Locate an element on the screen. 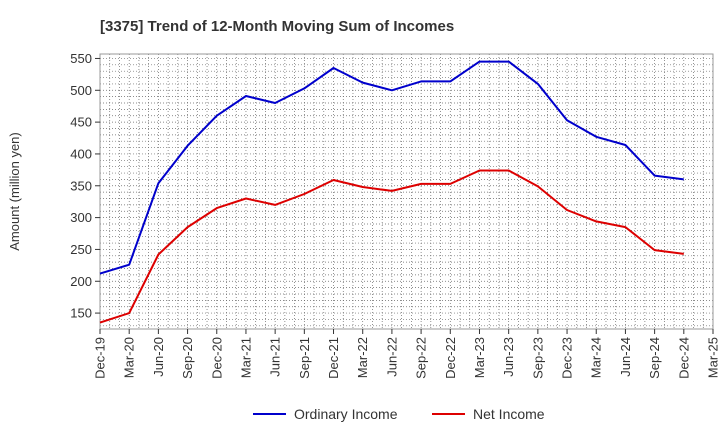 Image resolution: width=720 pixels, height=440 pixels. x-tick-label-7: Sep-21 is located at coordinates (304, 358).